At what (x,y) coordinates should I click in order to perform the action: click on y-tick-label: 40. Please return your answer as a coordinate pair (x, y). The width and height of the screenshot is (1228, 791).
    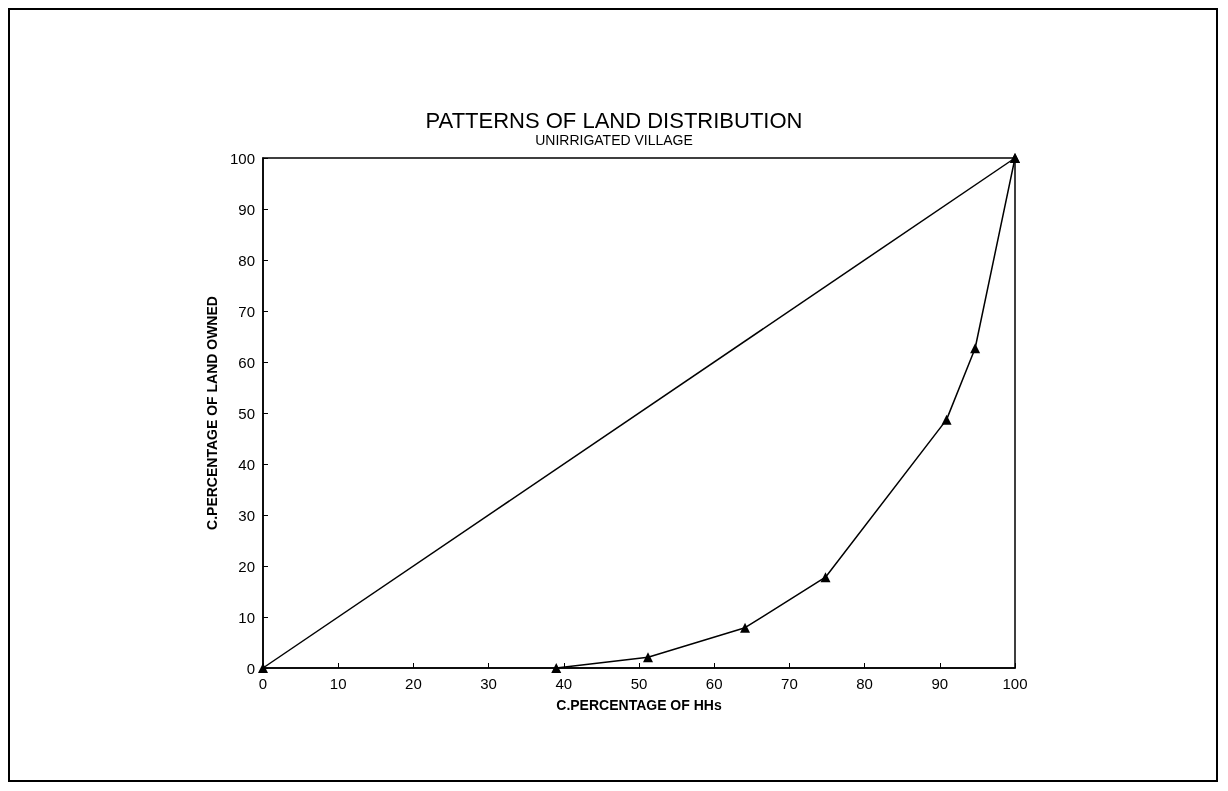
    Looking at the image, I should click on (246, 464).